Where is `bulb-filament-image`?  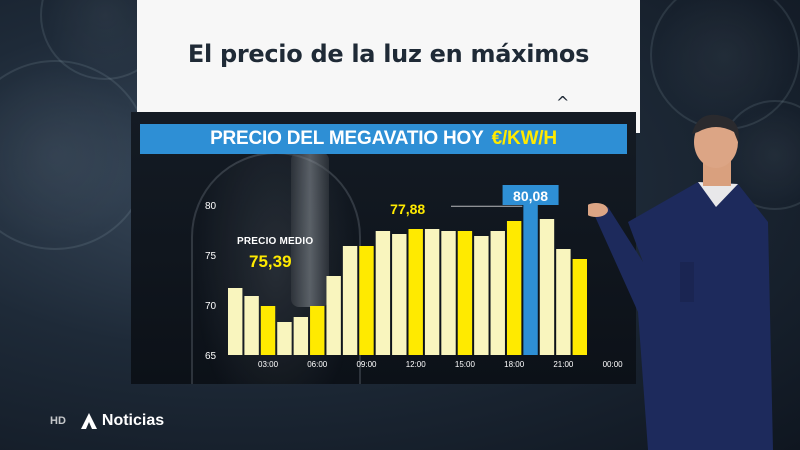 bulb-filament-image is located at coordinates (310, 229).